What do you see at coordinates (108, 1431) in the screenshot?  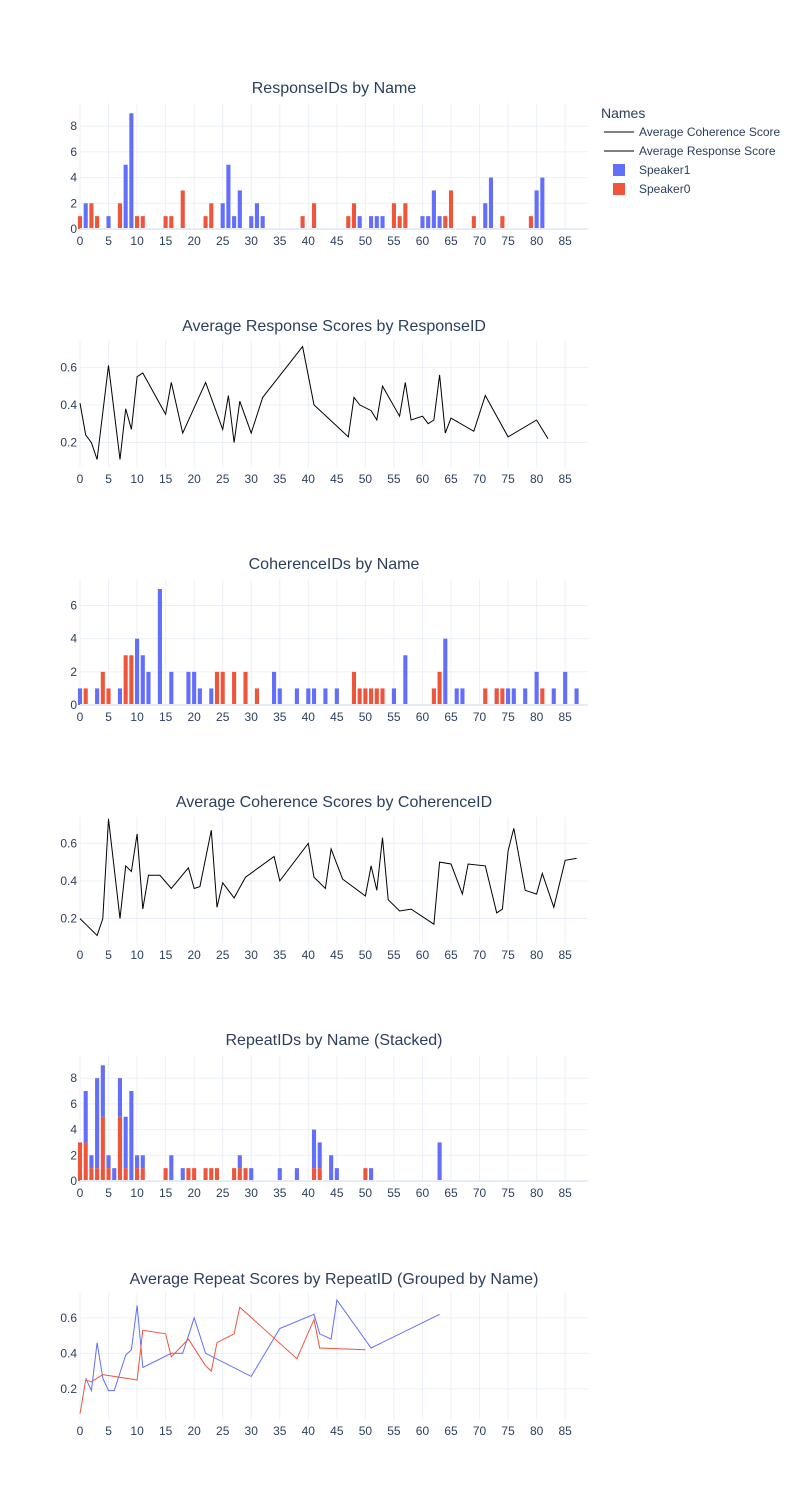 I see `x-tick-label: 5` at bounding box center [108, 1431].